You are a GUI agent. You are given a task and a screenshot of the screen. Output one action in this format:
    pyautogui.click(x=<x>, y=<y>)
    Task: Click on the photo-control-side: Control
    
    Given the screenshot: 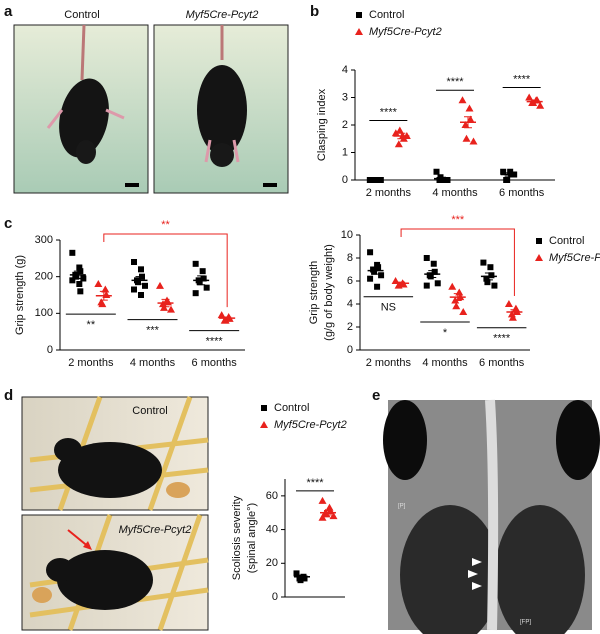 What is the action you would take?
    pyautogui.click(x=115, y=453)
    